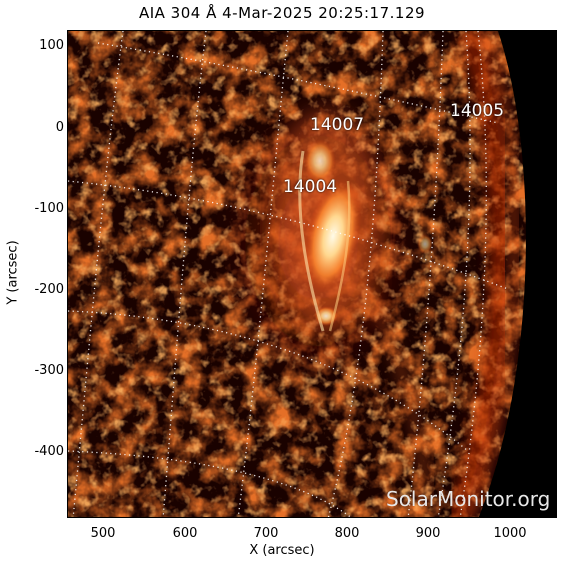  What do you see at coordinates (49, 451) in the screenshot?
I see `y-tick-label: -400` at bounding box center [49, 451].